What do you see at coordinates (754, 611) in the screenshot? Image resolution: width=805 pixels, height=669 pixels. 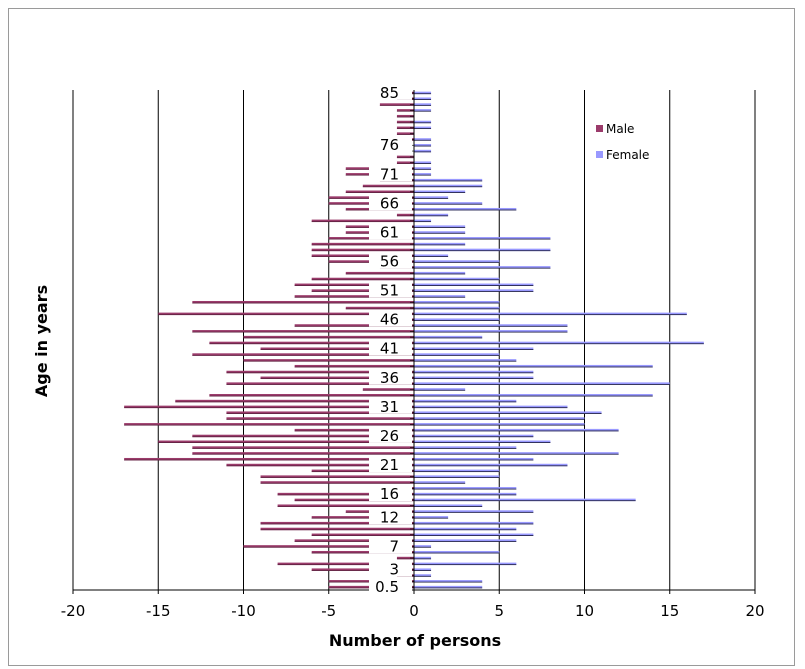 I see `x-tick-label: 20` at bounding box center [754, 611].